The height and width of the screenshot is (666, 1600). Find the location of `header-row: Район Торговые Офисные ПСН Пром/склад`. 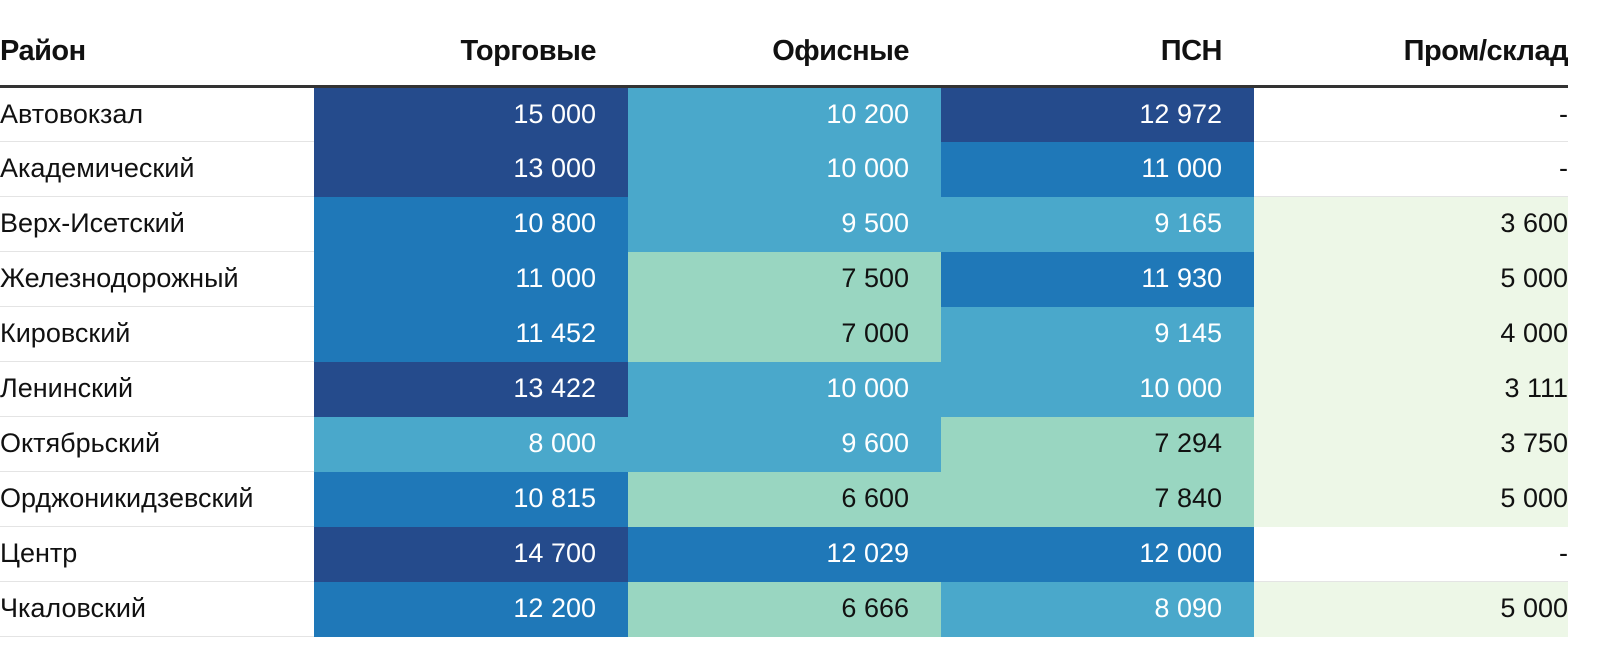

header-row: Район Торговые Офисные ПСН Пром/склад is located at coordinates (784, 53).